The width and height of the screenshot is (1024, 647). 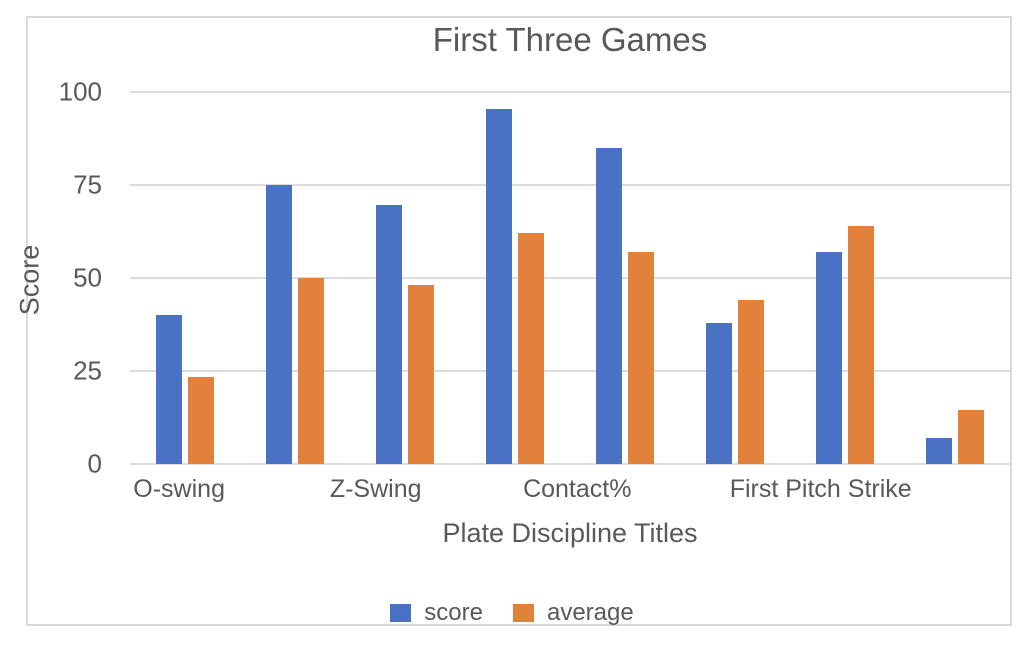 I want to click on x-axis-category-labels: O-swing Z-Swing Contact% First Pitch Strike, so click(x=570, y=489).